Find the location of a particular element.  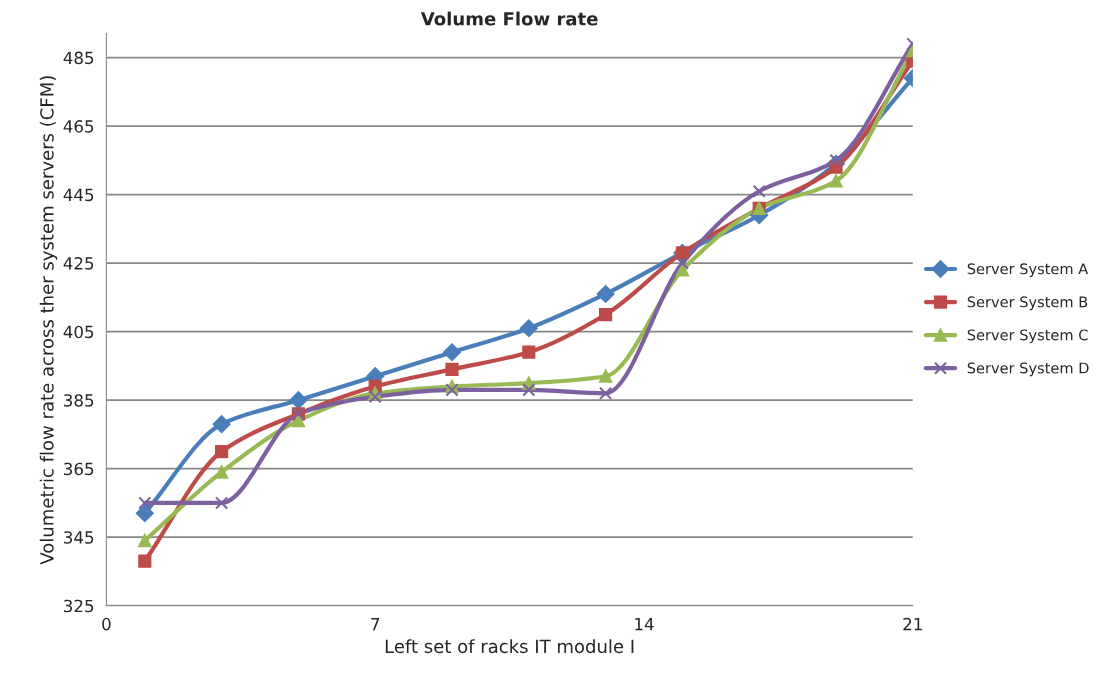

y-tick-label: 465 is located at coordinates (78, 126).